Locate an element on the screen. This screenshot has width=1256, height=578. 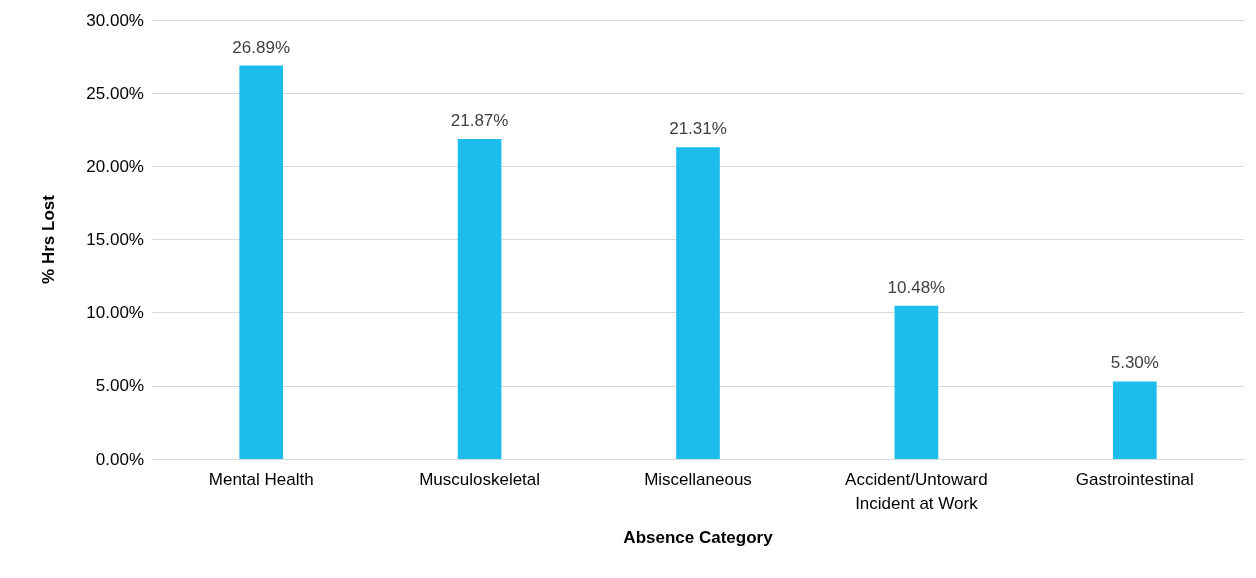
y-tick-label: 0.00% is located at coordinates (119, 459).